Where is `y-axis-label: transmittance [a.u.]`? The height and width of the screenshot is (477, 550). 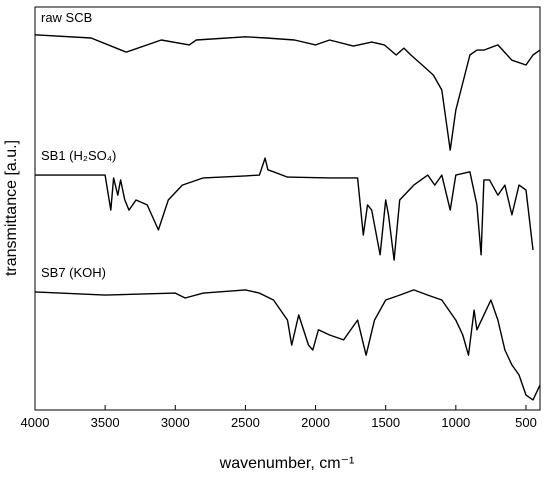
y-axis-label: transmittance [a.u.] is located at coordinates (11, 208).